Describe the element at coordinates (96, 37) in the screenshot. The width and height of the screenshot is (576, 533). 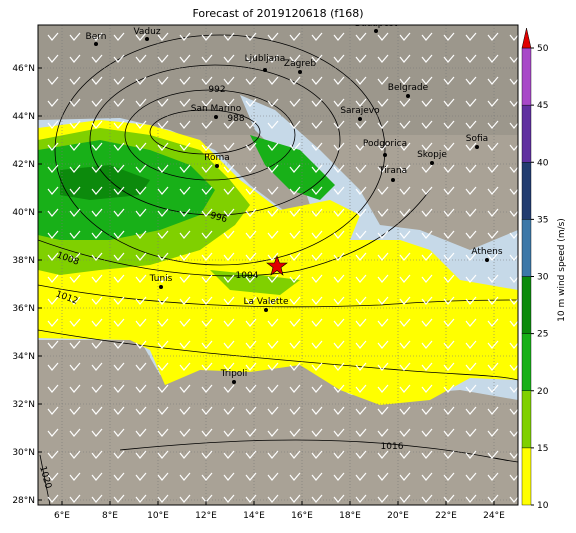
I see `city-label: Bern` at that location.